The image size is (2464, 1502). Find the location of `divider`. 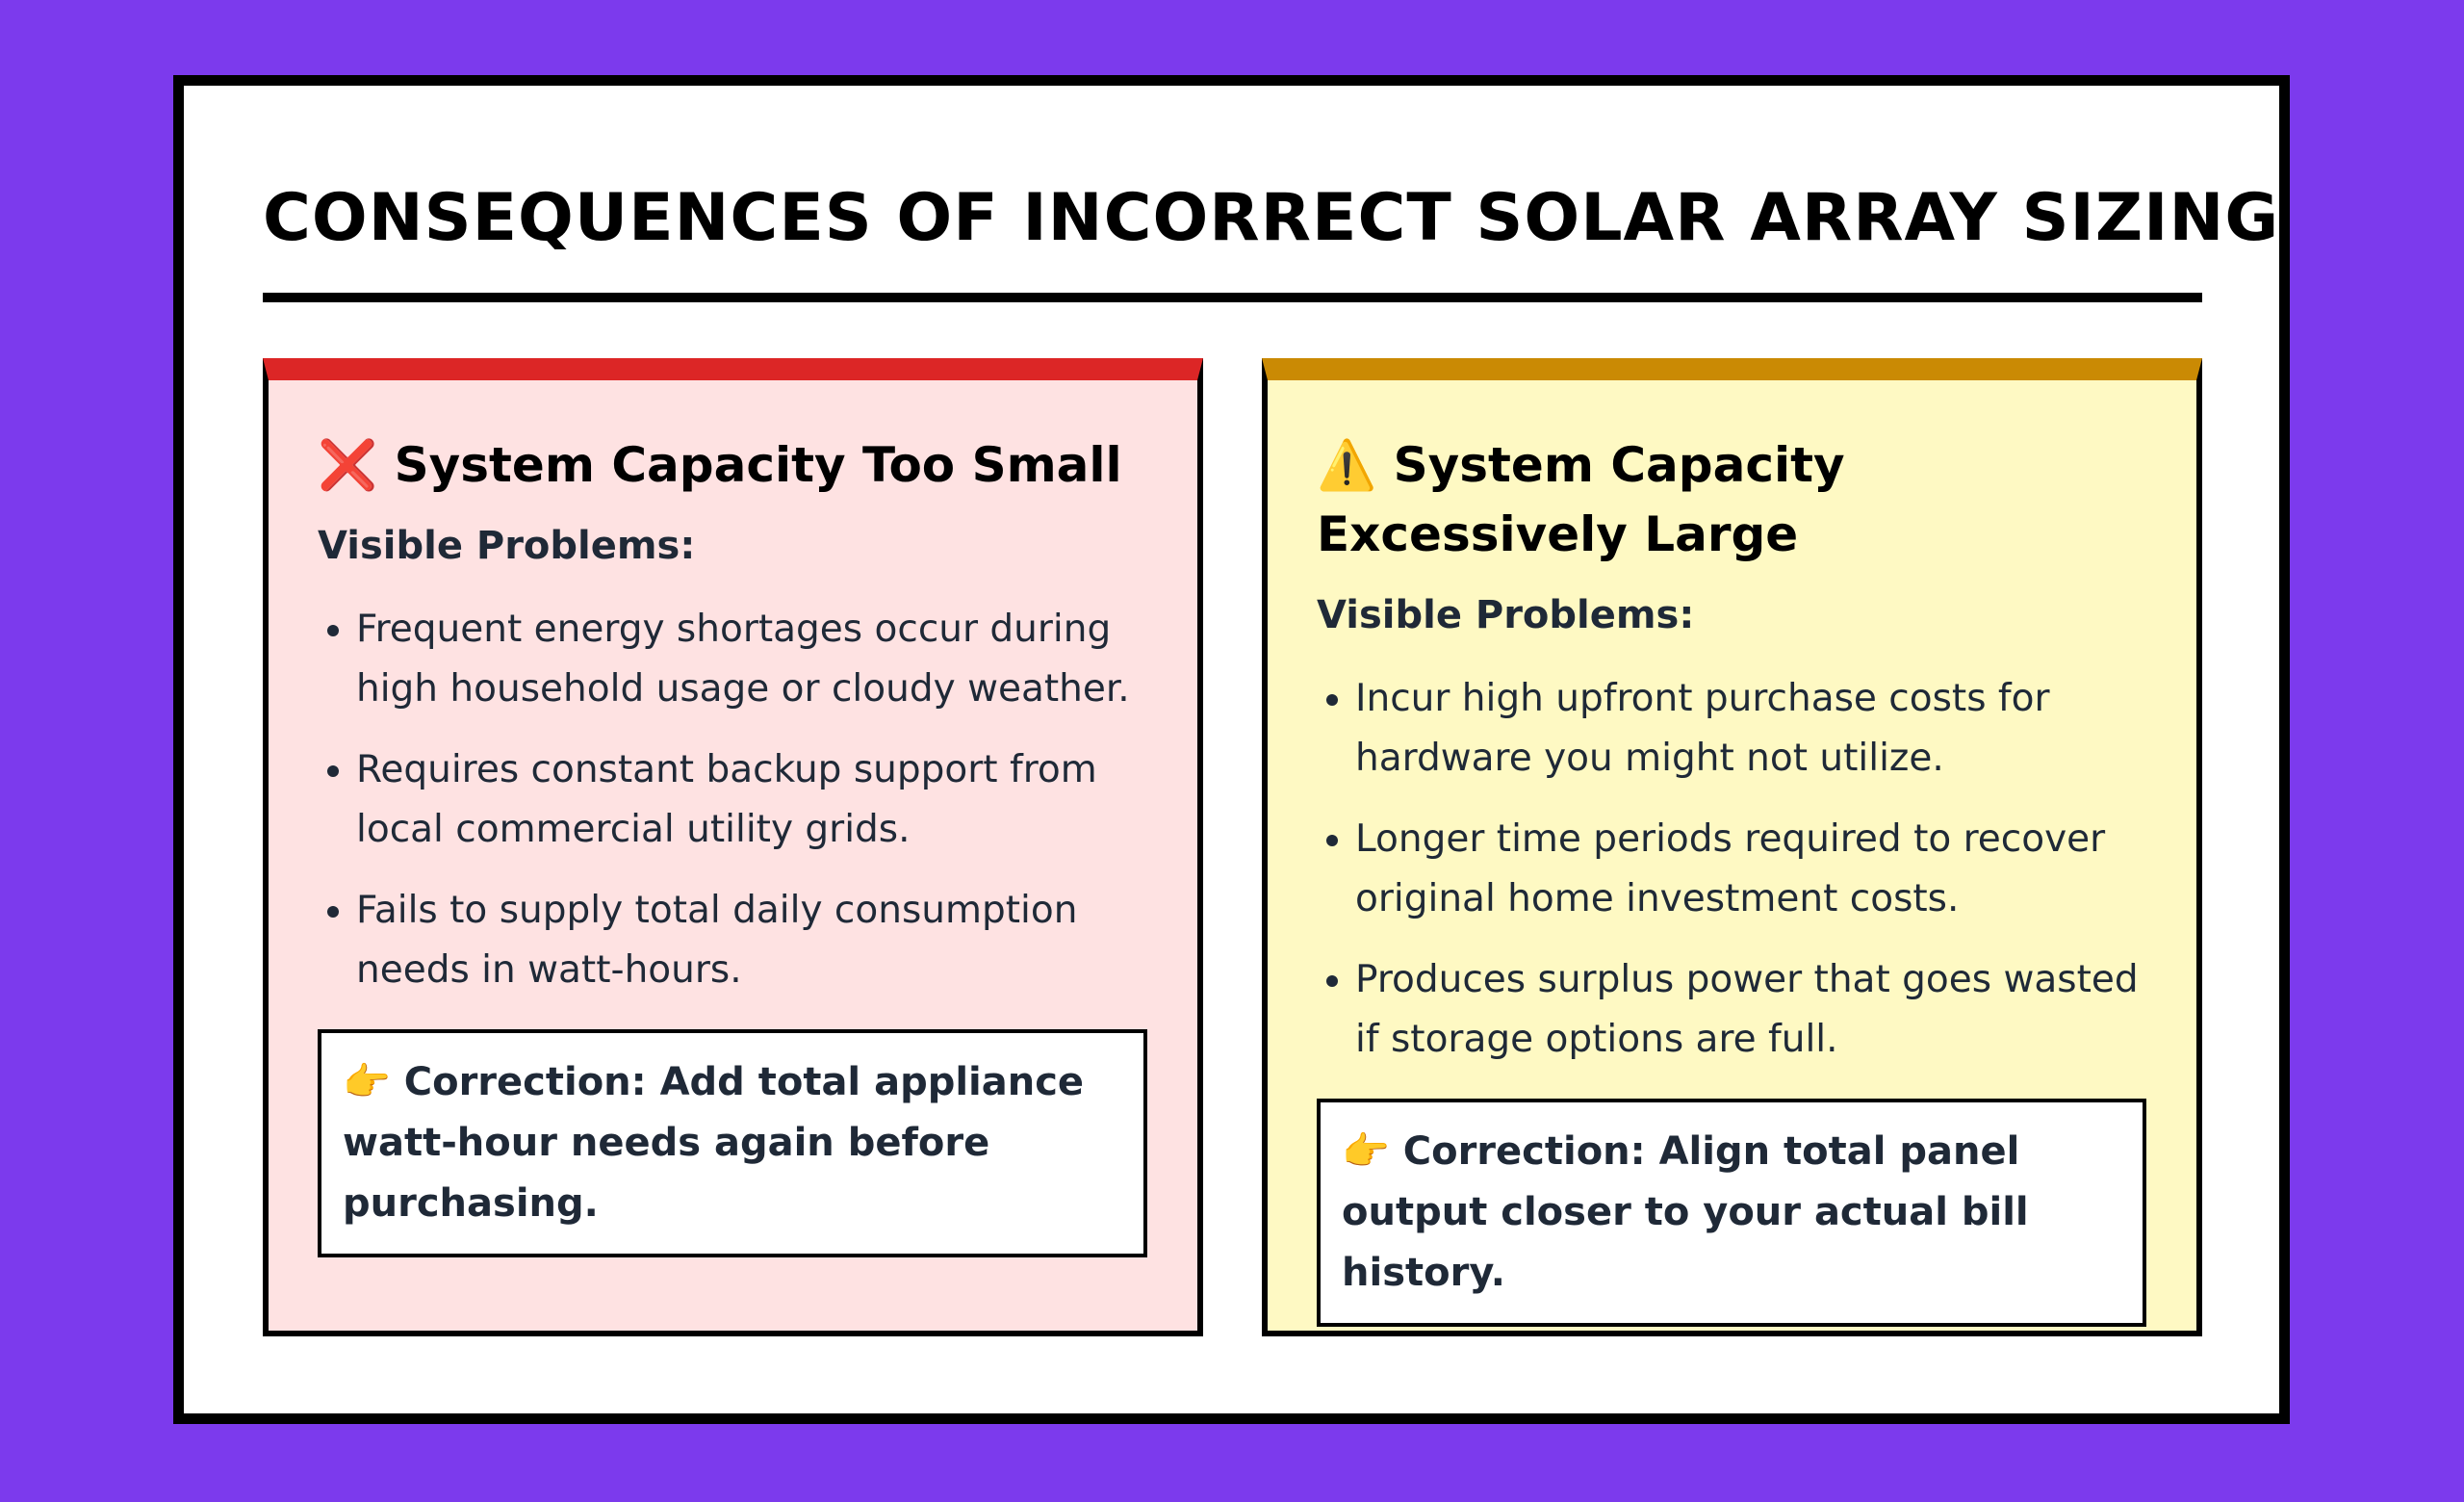

divider is located at coordinates (1232, 298).